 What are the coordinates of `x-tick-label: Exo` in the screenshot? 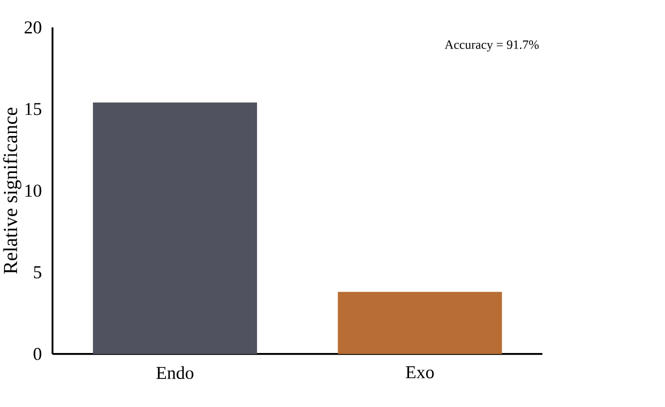 It's located at (420, 372).